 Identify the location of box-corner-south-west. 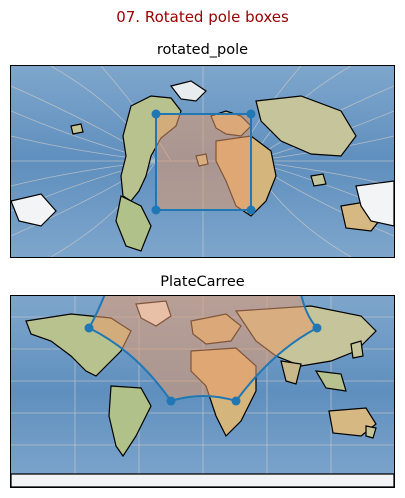
(171, 401).